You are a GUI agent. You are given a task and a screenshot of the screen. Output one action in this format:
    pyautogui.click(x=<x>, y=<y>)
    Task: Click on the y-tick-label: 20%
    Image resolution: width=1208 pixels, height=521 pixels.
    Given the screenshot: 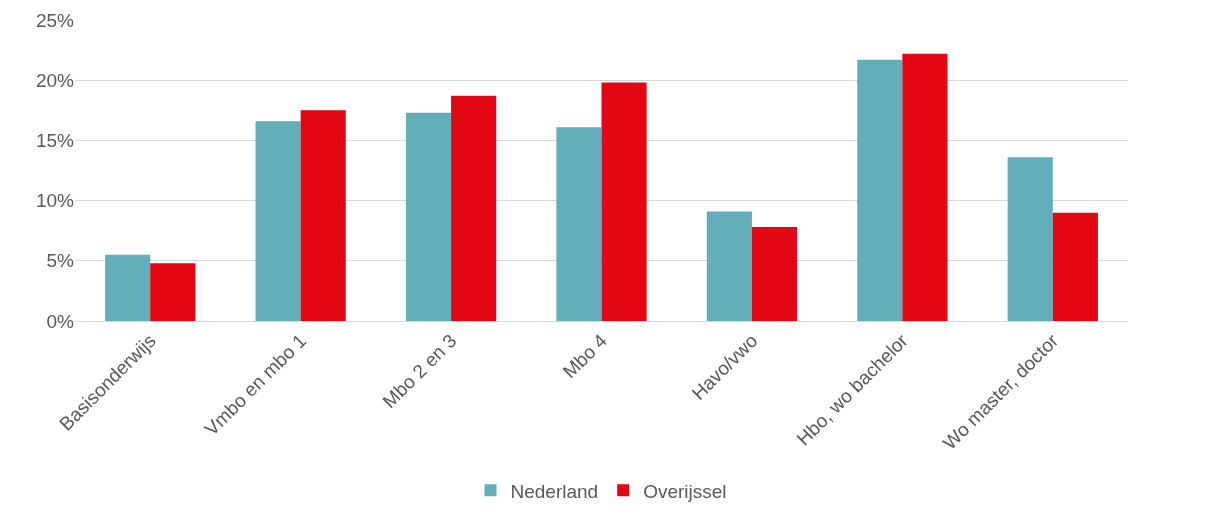 What is the action you would take?
    pyautogui.click(x=55, y=80)
    